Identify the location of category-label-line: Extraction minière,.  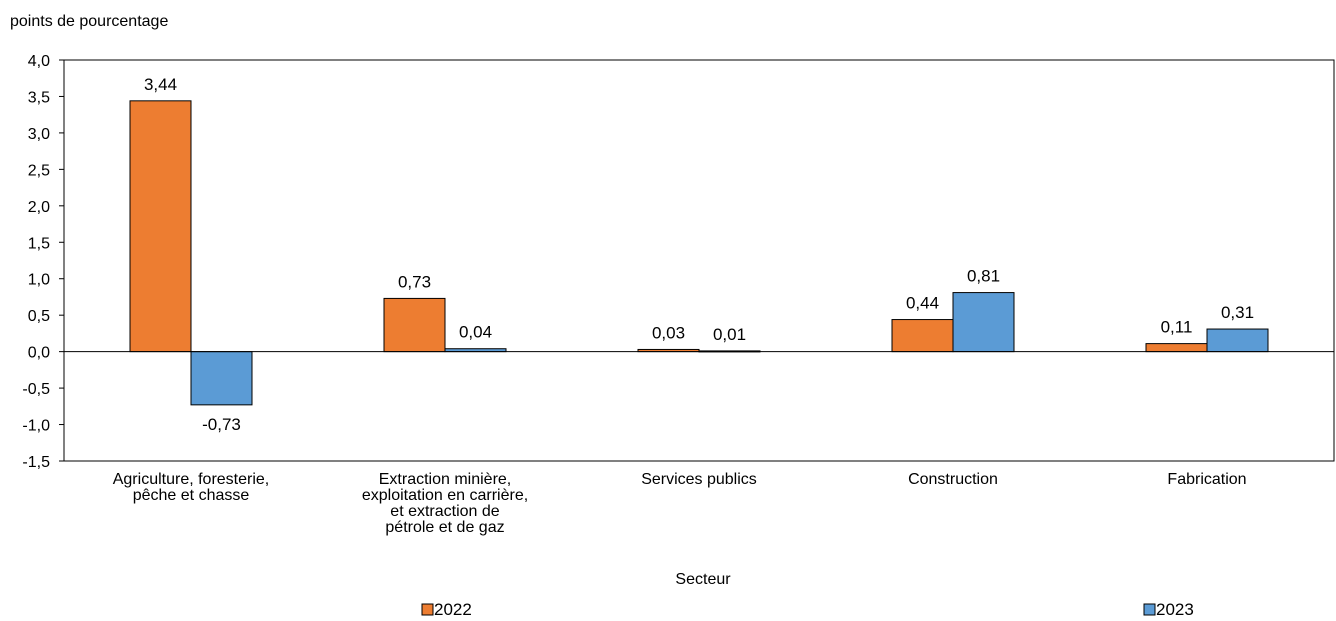
(445, 479).